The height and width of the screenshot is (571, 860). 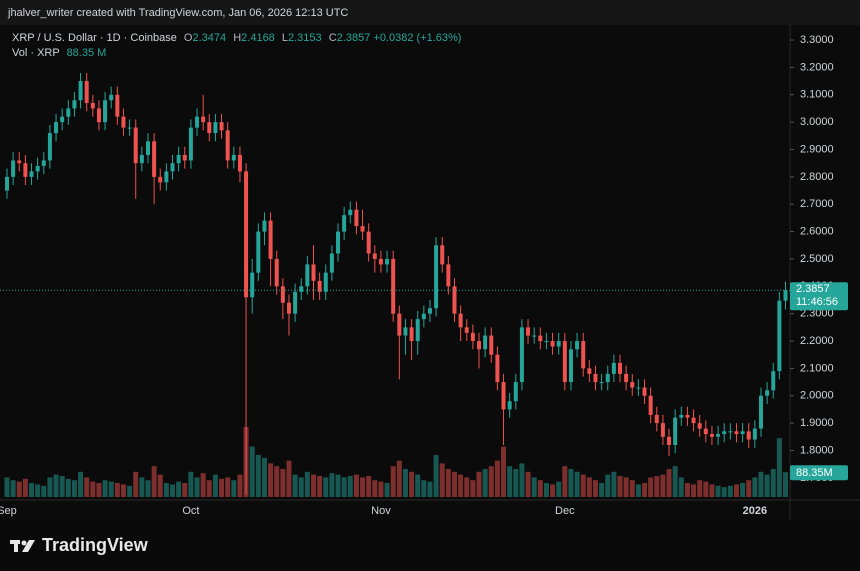 I want to click on y-tick-label: 2.3000, so click(x=817, y=314).